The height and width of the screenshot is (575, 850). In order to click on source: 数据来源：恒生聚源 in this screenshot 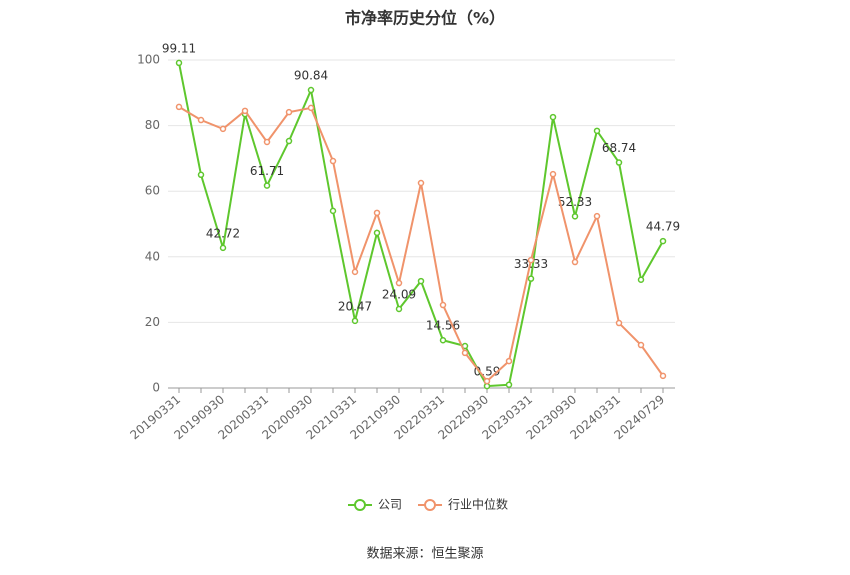, I will do `click(424, 554)`.